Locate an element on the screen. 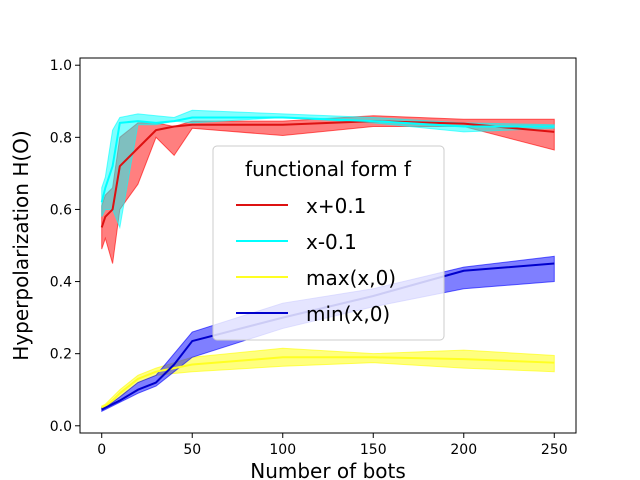 The width and height of the screenshot is (640, 480). legend-label: max(x,0) is located at coordinates (351, 278).